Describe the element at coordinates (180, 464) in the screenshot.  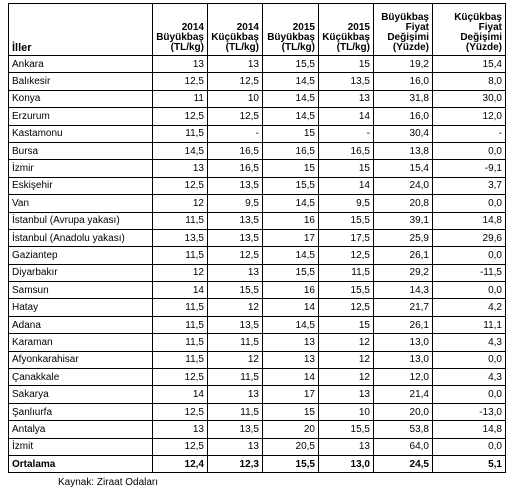
I see `total-value: 12,4` at that location.